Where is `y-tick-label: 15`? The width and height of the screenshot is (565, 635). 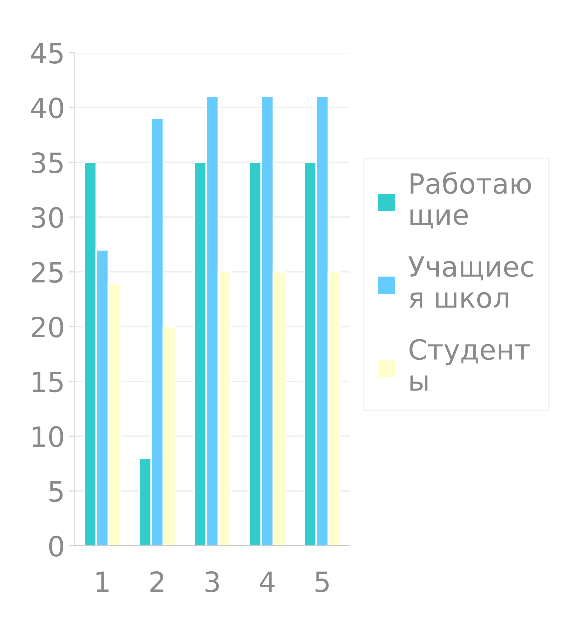 y-tick-label: 15 is located at coordinates (47, 382).